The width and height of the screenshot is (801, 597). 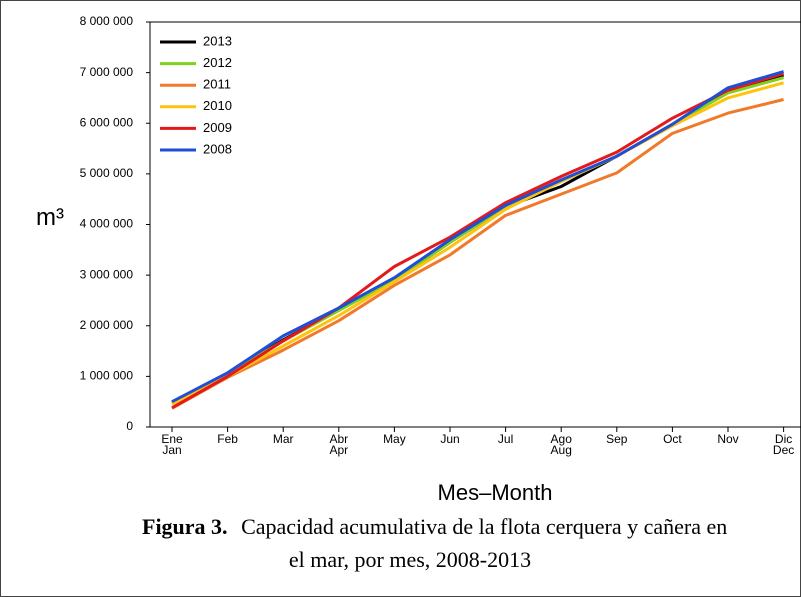 What do you see at coordinates (107, 224) in the screenshot?
I see `y-tick-label: 4 000 000` at bounding box center [107, 224].